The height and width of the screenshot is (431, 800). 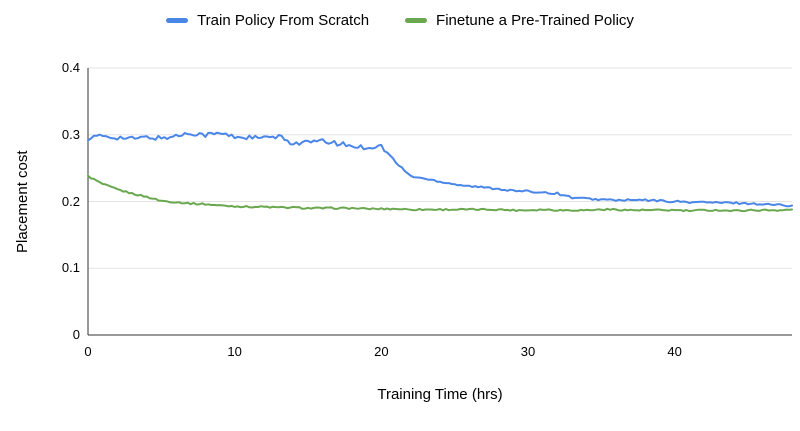 What do you see at coordinates (70, 134) in the screenshot?
I see `y-tick-label: 0.3` at bounding box center [70, 134].